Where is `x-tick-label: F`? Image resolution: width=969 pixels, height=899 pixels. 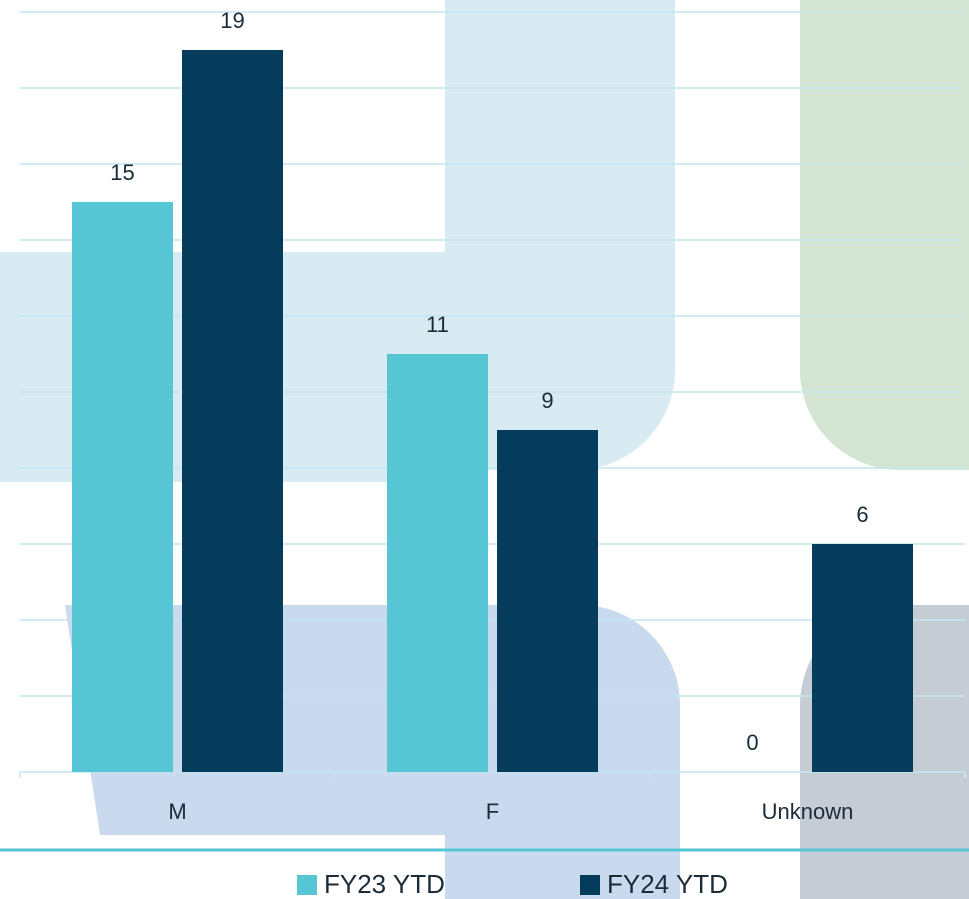
x-tick-label: F is located at coordinates (492, 811).